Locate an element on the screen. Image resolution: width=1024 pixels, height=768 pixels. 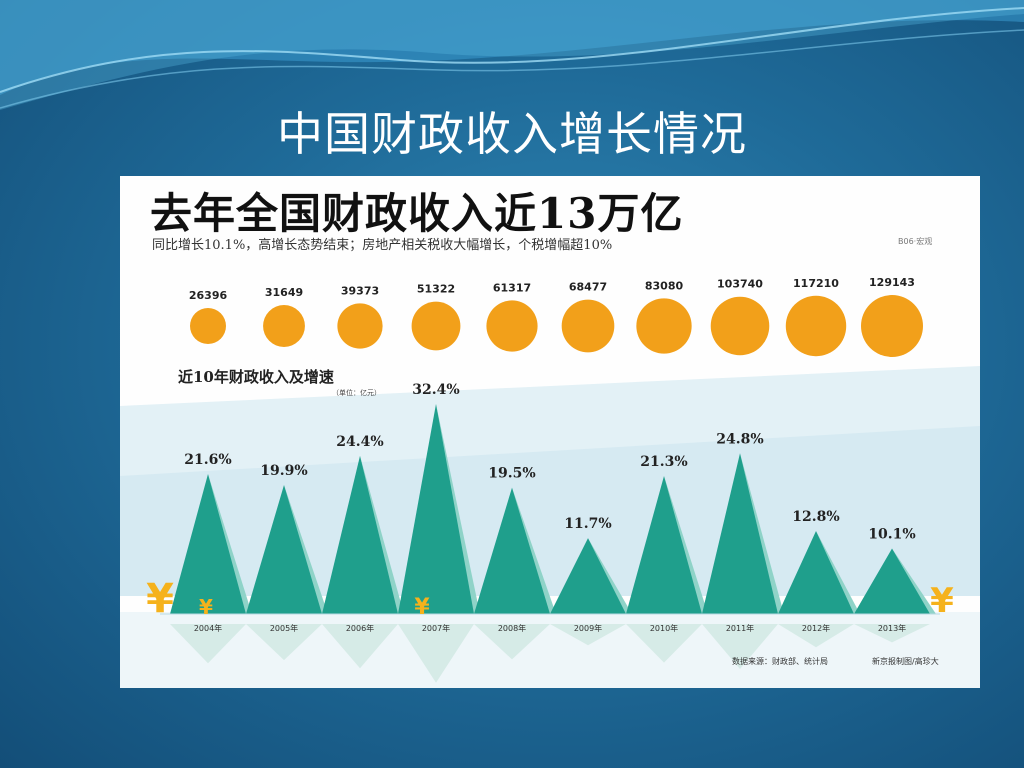
revenue-label: 129143 is located at coordinates (892, 282).